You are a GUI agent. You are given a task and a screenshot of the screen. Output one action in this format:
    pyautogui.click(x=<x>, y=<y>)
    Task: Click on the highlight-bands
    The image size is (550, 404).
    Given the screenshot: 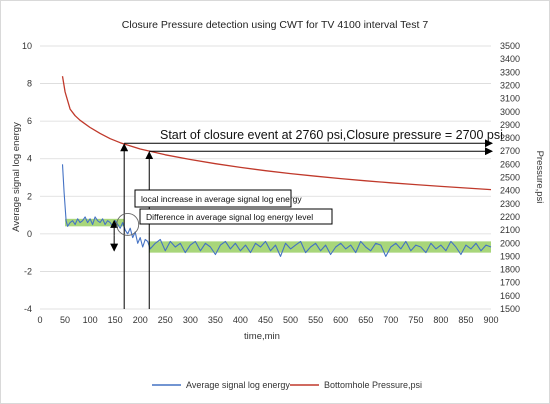 What is the action you would take?
    pyautogui.click(x=278, y=235)
    